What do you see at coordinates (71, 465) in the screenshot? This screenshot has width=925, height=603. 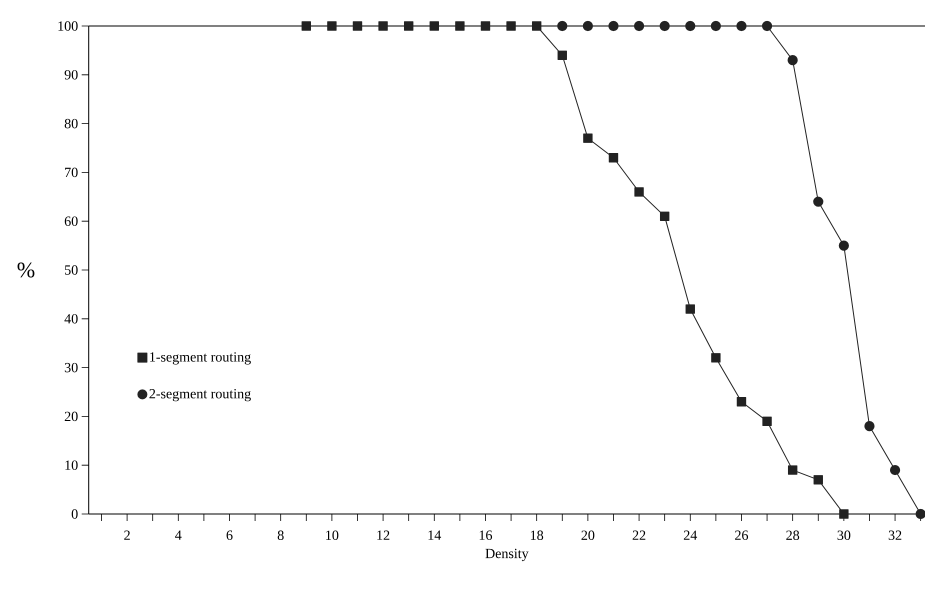 I see `y-tick-label: 10` at bounding box center [71, 465].